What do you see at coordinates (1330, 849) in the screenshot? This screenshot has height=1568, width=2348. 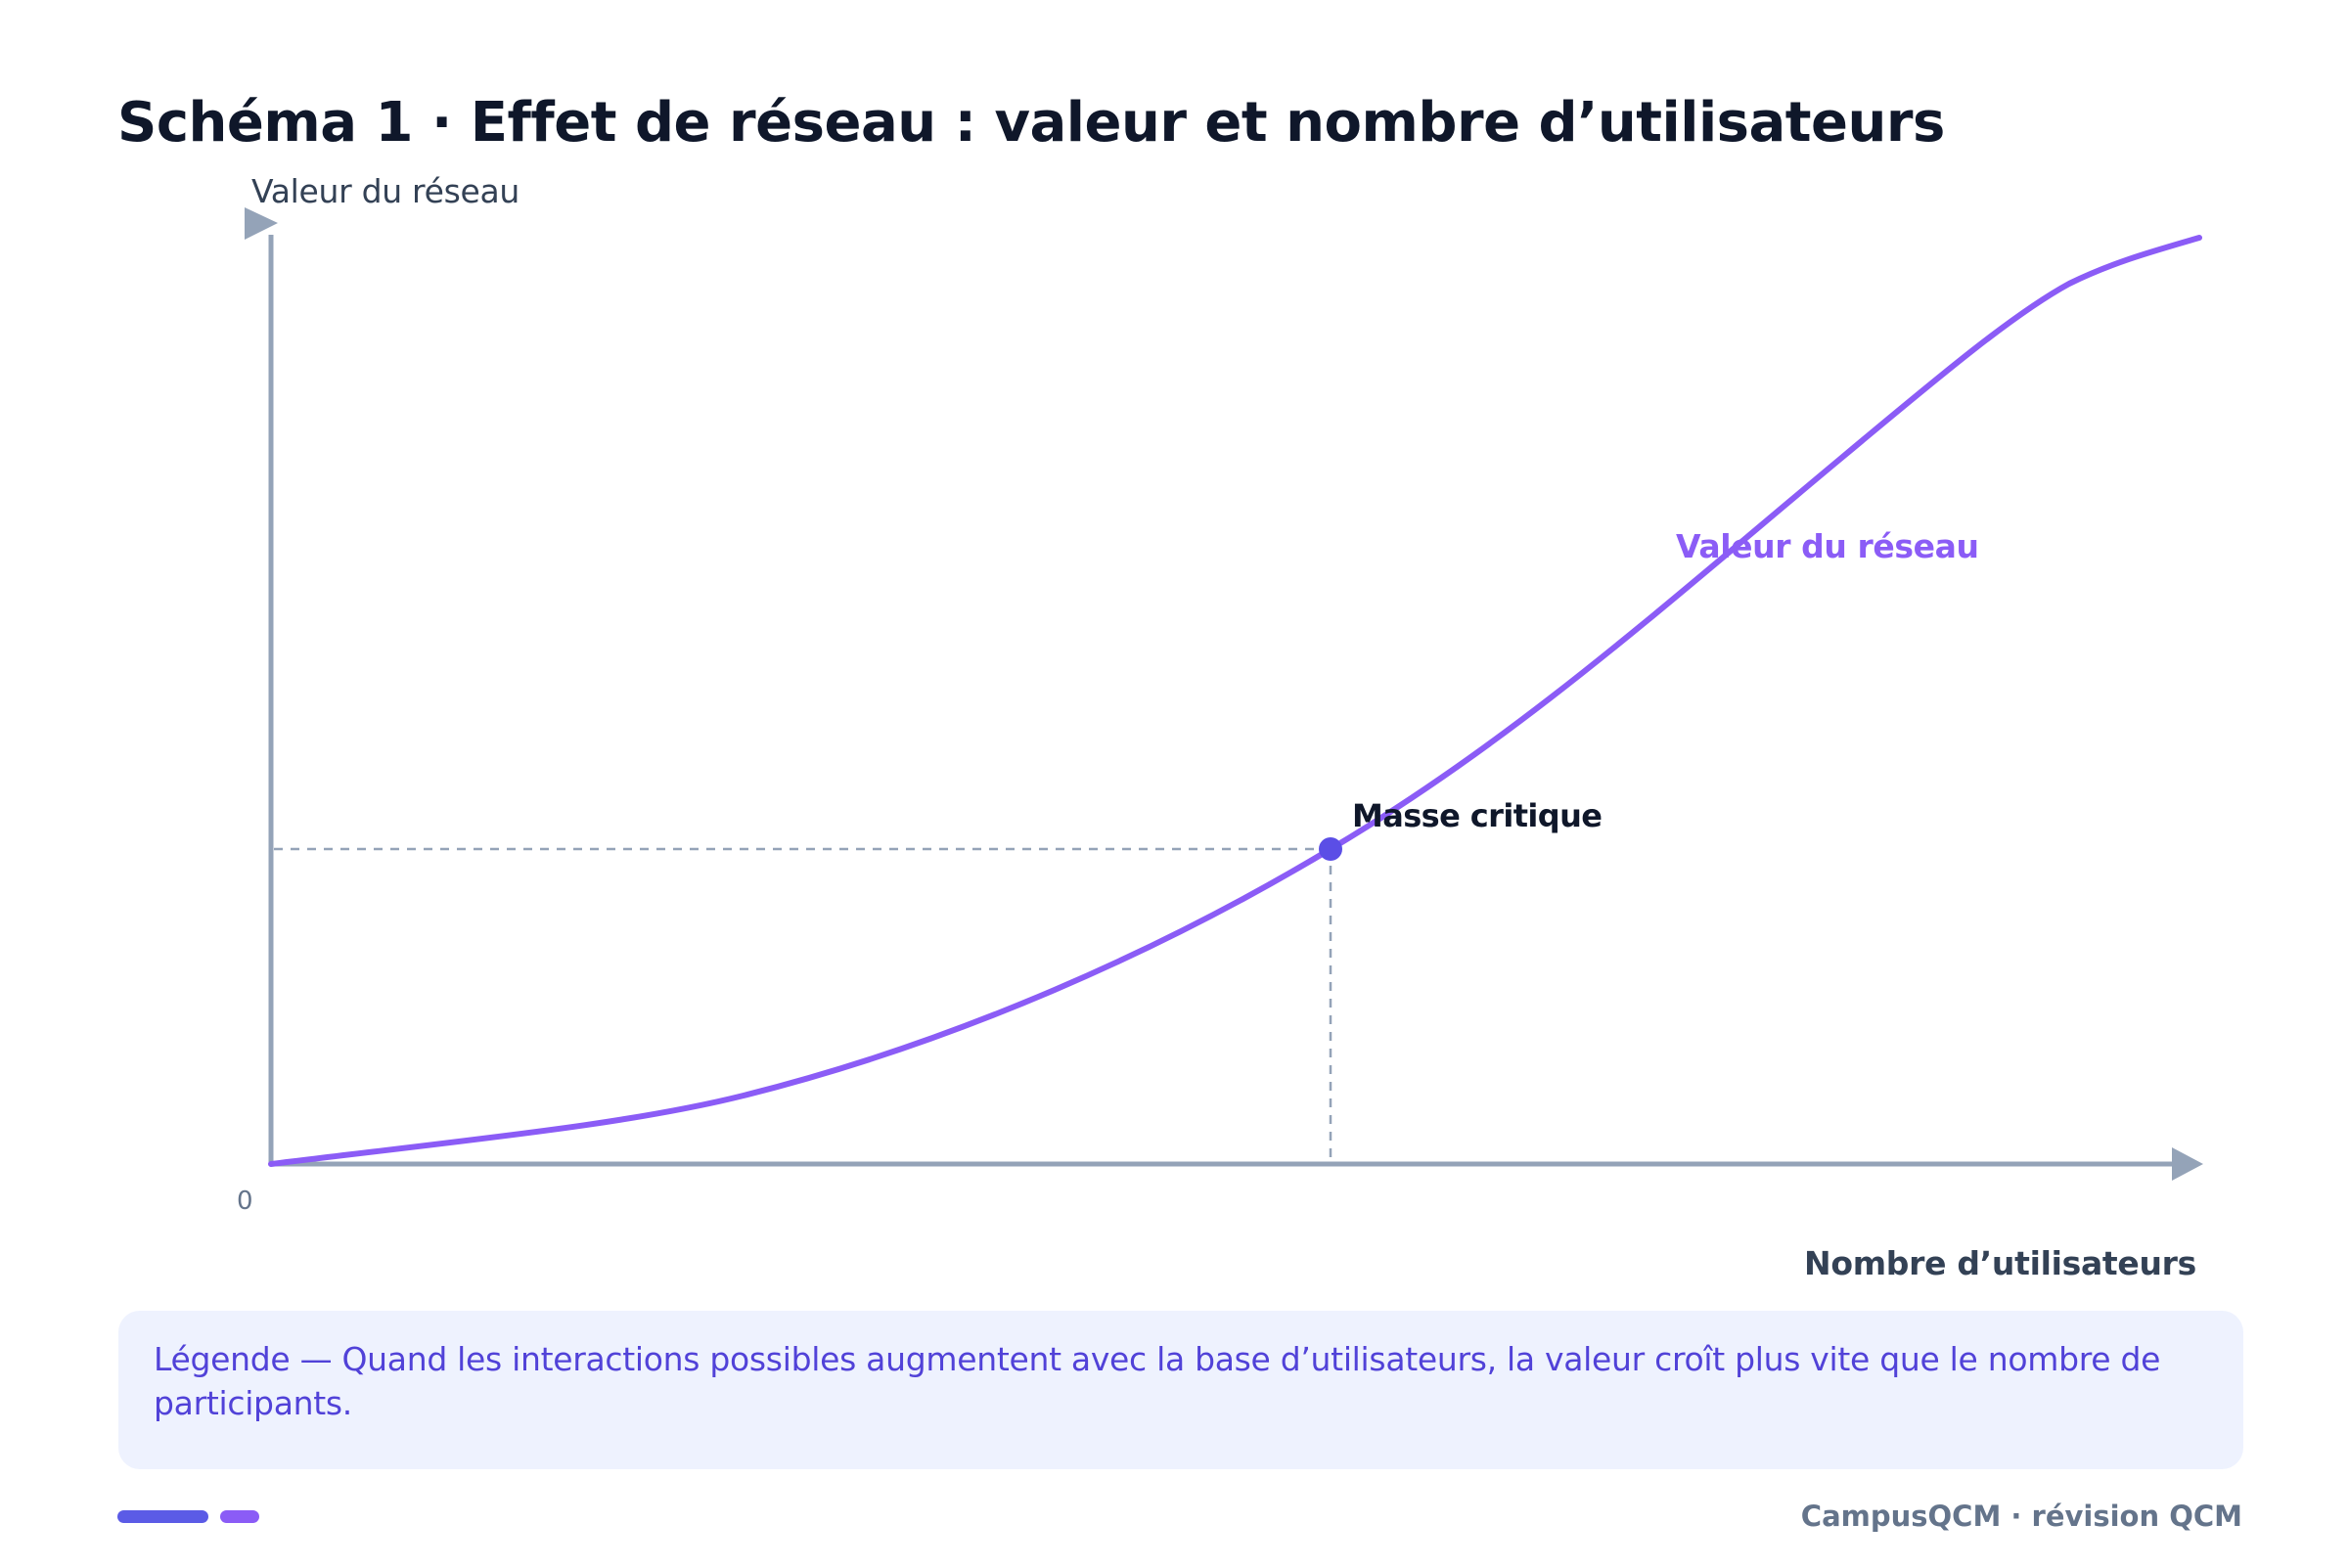 I see `critical-mass-point` at bounding box center [1330, 849].